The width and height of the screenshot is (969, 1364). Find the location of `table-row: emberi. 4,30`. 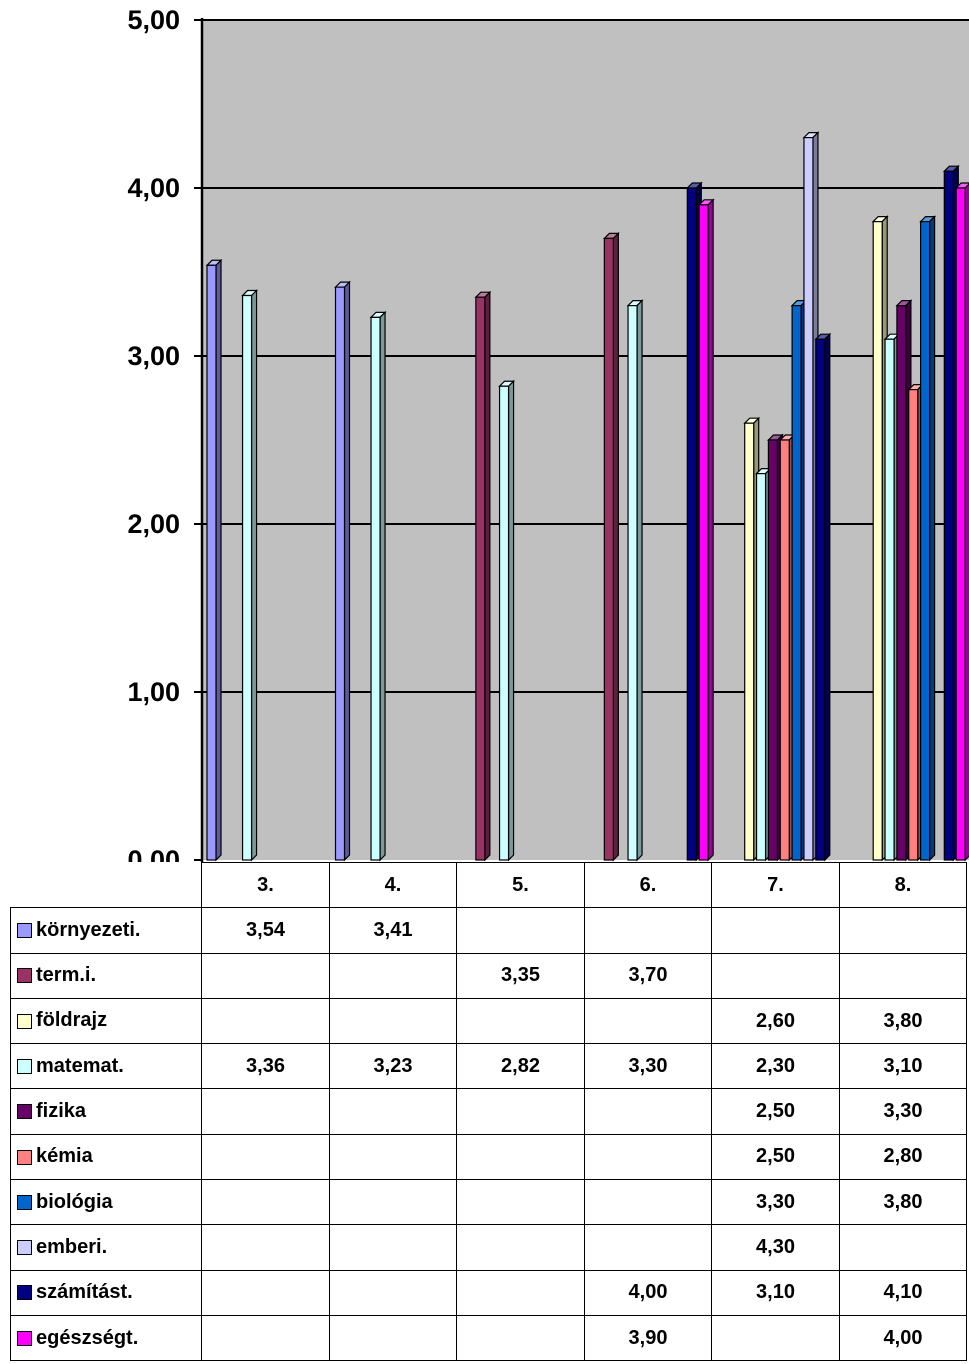

table-row: emberi. 4,30 is located at coordinates (488, 1247).